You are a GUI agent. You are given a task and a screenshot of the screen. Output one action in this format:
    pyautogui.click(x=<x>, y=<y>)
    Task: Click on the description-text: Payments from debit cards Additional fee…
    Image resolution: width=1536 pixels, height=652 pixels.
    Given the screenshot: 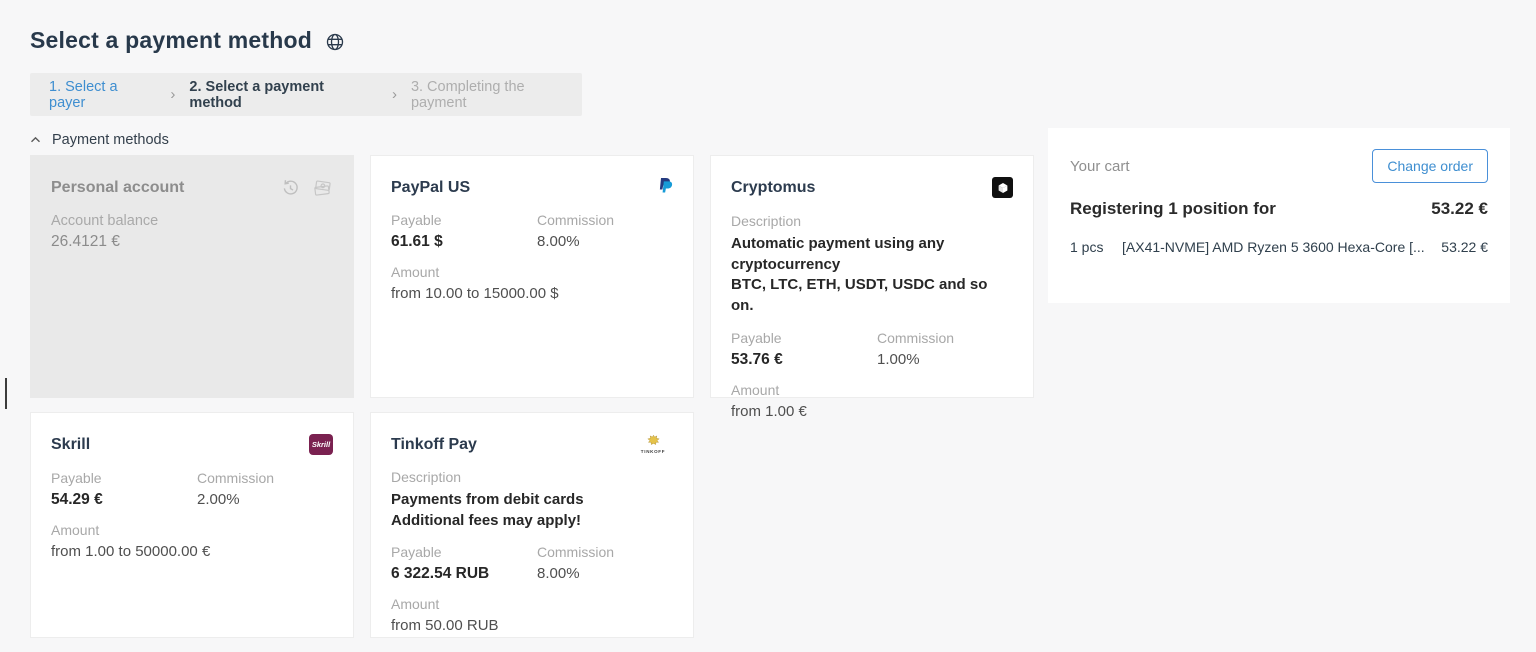 What is the action you would take?
    pyautogui.click(x=487, y=510)
    